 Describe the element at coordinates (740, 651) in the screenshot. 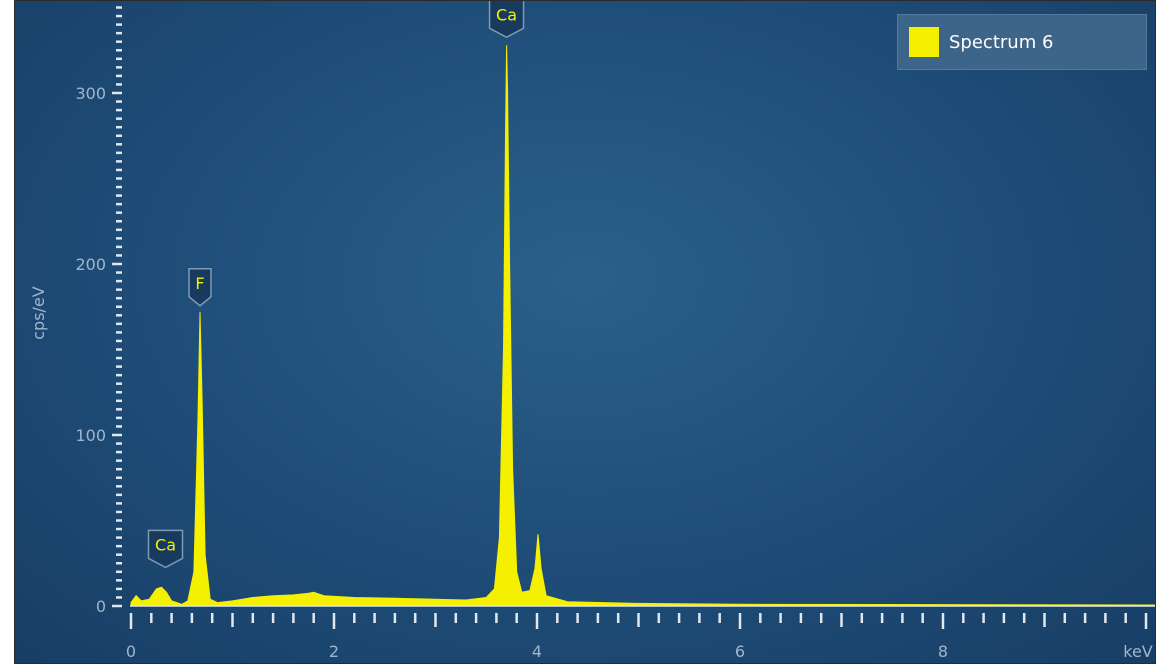

I see `x-tick-label: 6` at that location.